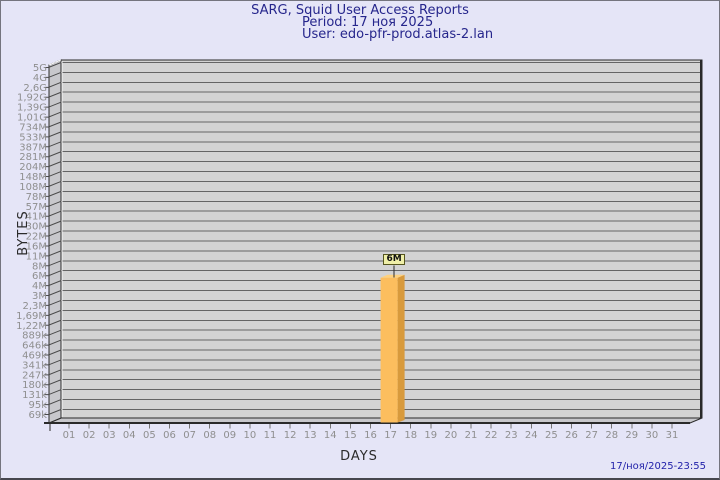 The image size is (720, 480). What do you see at coordinates (33, 147) in the screenshot?
I see `y-tick-label: 387M` at bounding box center [33, 147].